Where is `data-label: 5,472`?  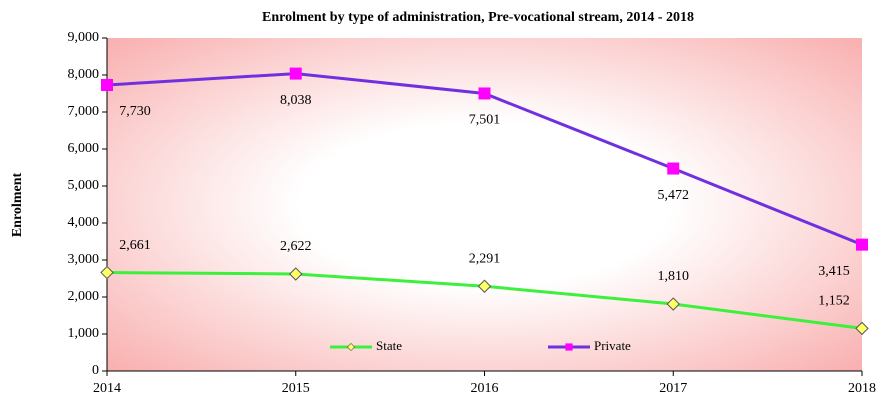 data-label: 5,472 is located at coordinates (674, 195).